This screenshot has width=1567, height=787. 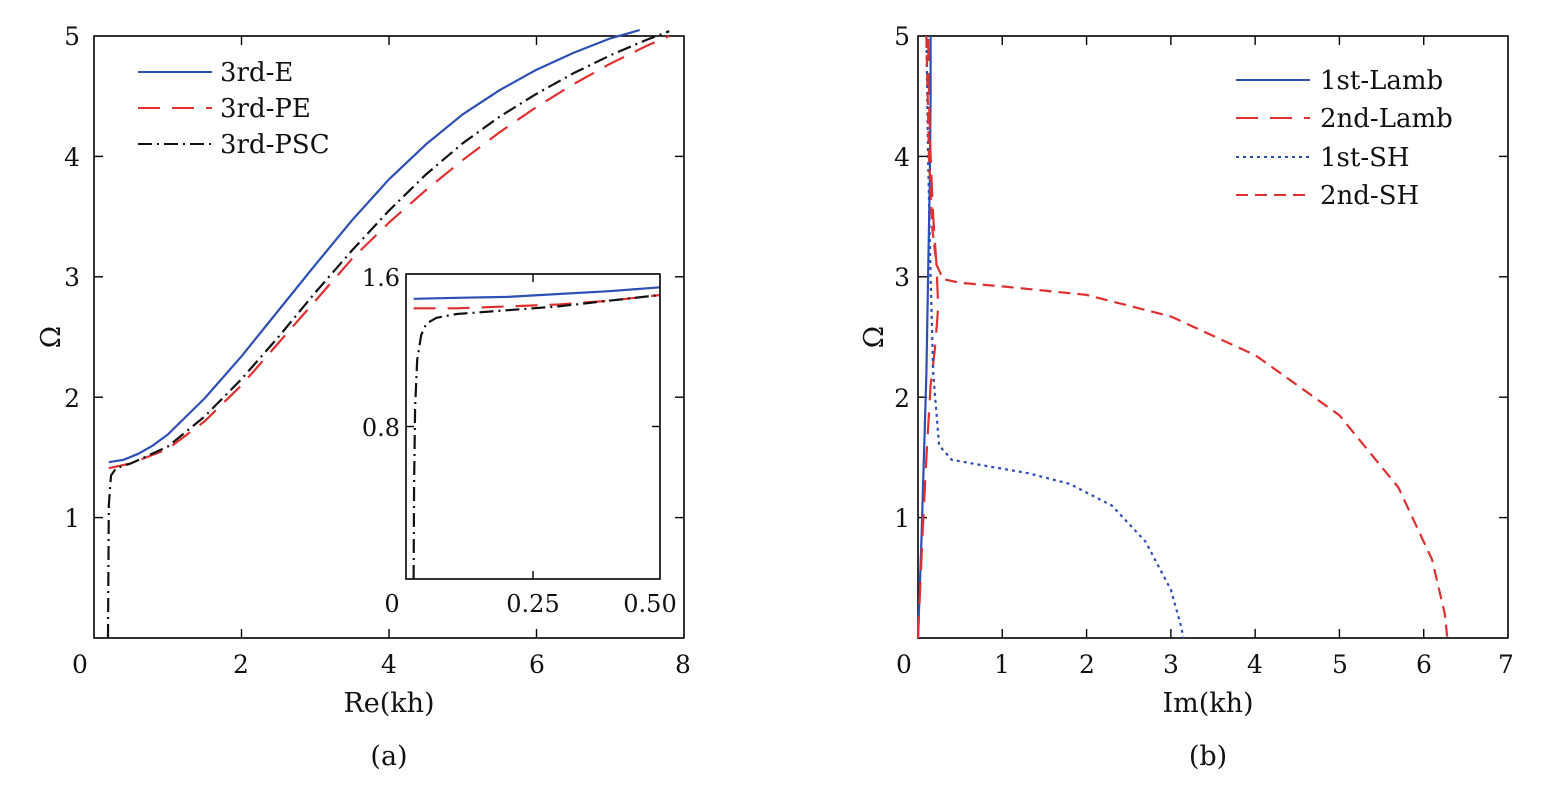 I want to click on inset-ytick-label: 1.6, so click(x=381, y=278).